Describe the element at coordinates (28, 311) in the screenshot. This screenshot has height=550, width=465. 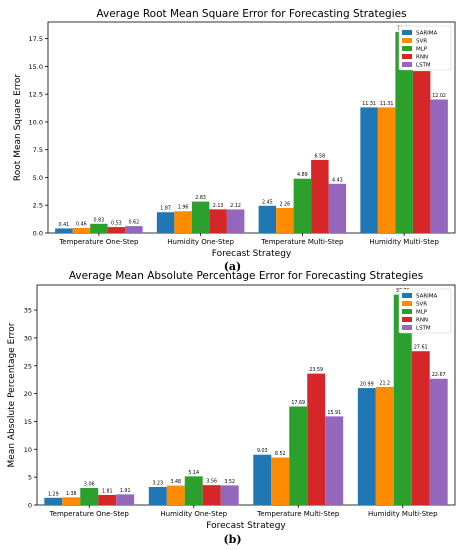
I see `y-tick-label: 35` at that location.